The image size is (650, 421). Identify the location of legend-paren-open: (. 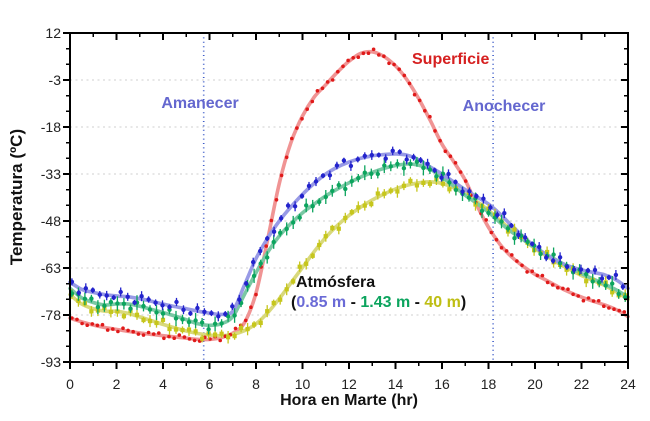
(294, 302).